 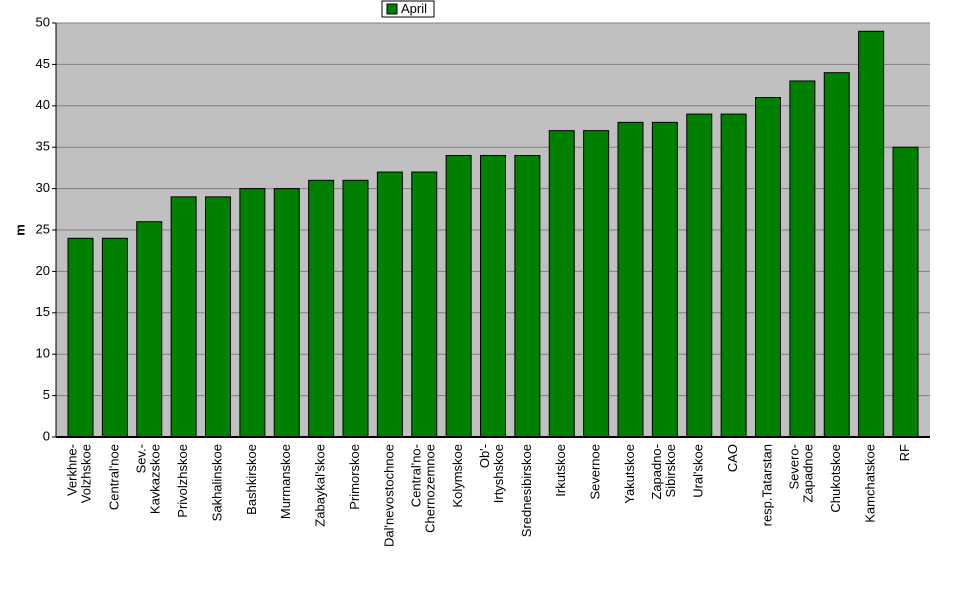 What do you see at coordinates (392, 9) in the screenshot?
I see `legend-swatch` at bounding box center [392, 9].